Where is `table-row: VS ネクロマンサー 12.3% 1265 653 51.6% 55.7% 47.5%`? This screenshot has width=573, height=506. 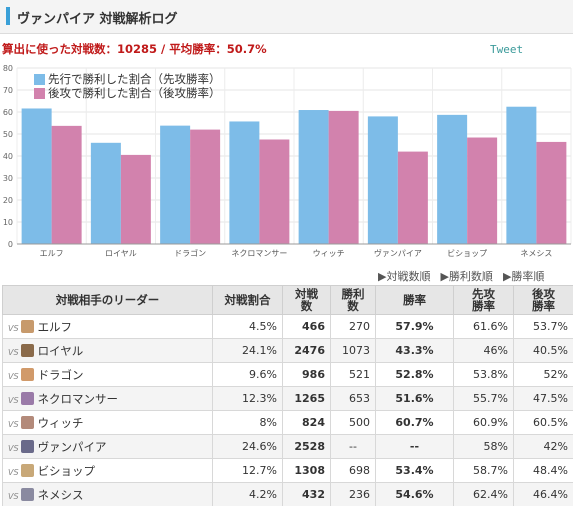
table-row: VS ネクロマンサー 12.3% 1265 653 51.6% 55.7% 47.5% is located at coordinates (287, 398).